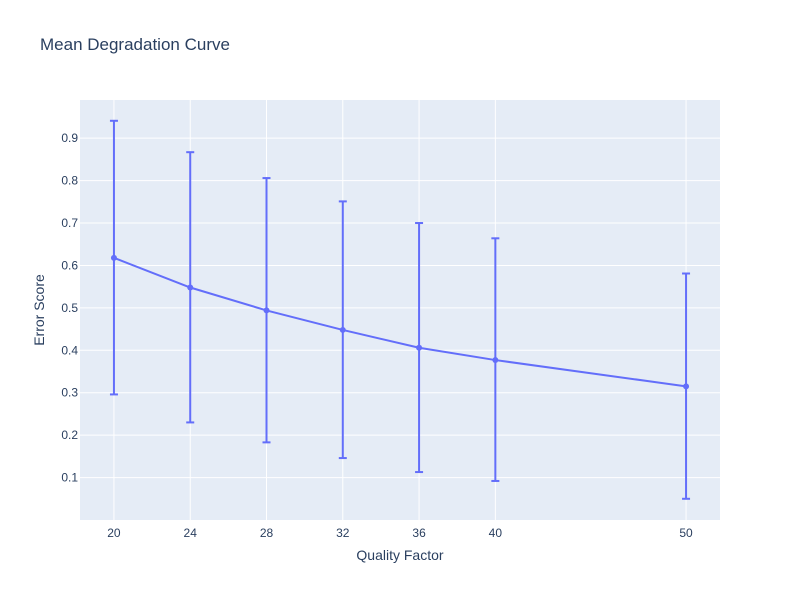 Image resolution: width=800 pixels, height=600 pixels. What do you see at coordinates (69, 393) in the screenshot?
I see `y-tick-label: 0.3` at bounding box center [69, 393].